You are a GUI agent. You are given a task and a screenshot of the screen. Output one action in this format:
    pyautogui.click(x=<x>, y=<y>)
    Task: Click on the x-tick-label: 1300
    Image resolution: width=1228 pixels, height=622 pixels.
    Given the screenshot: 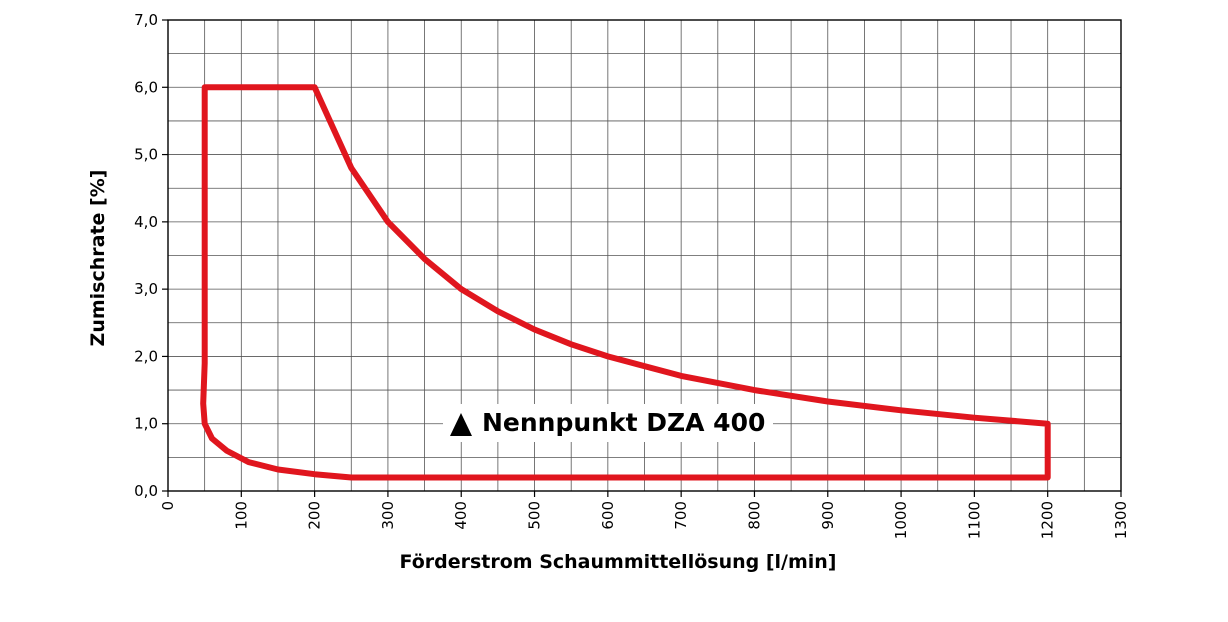 What is the action you would take?
    pyautogui.click(x=1121, y=520)
    